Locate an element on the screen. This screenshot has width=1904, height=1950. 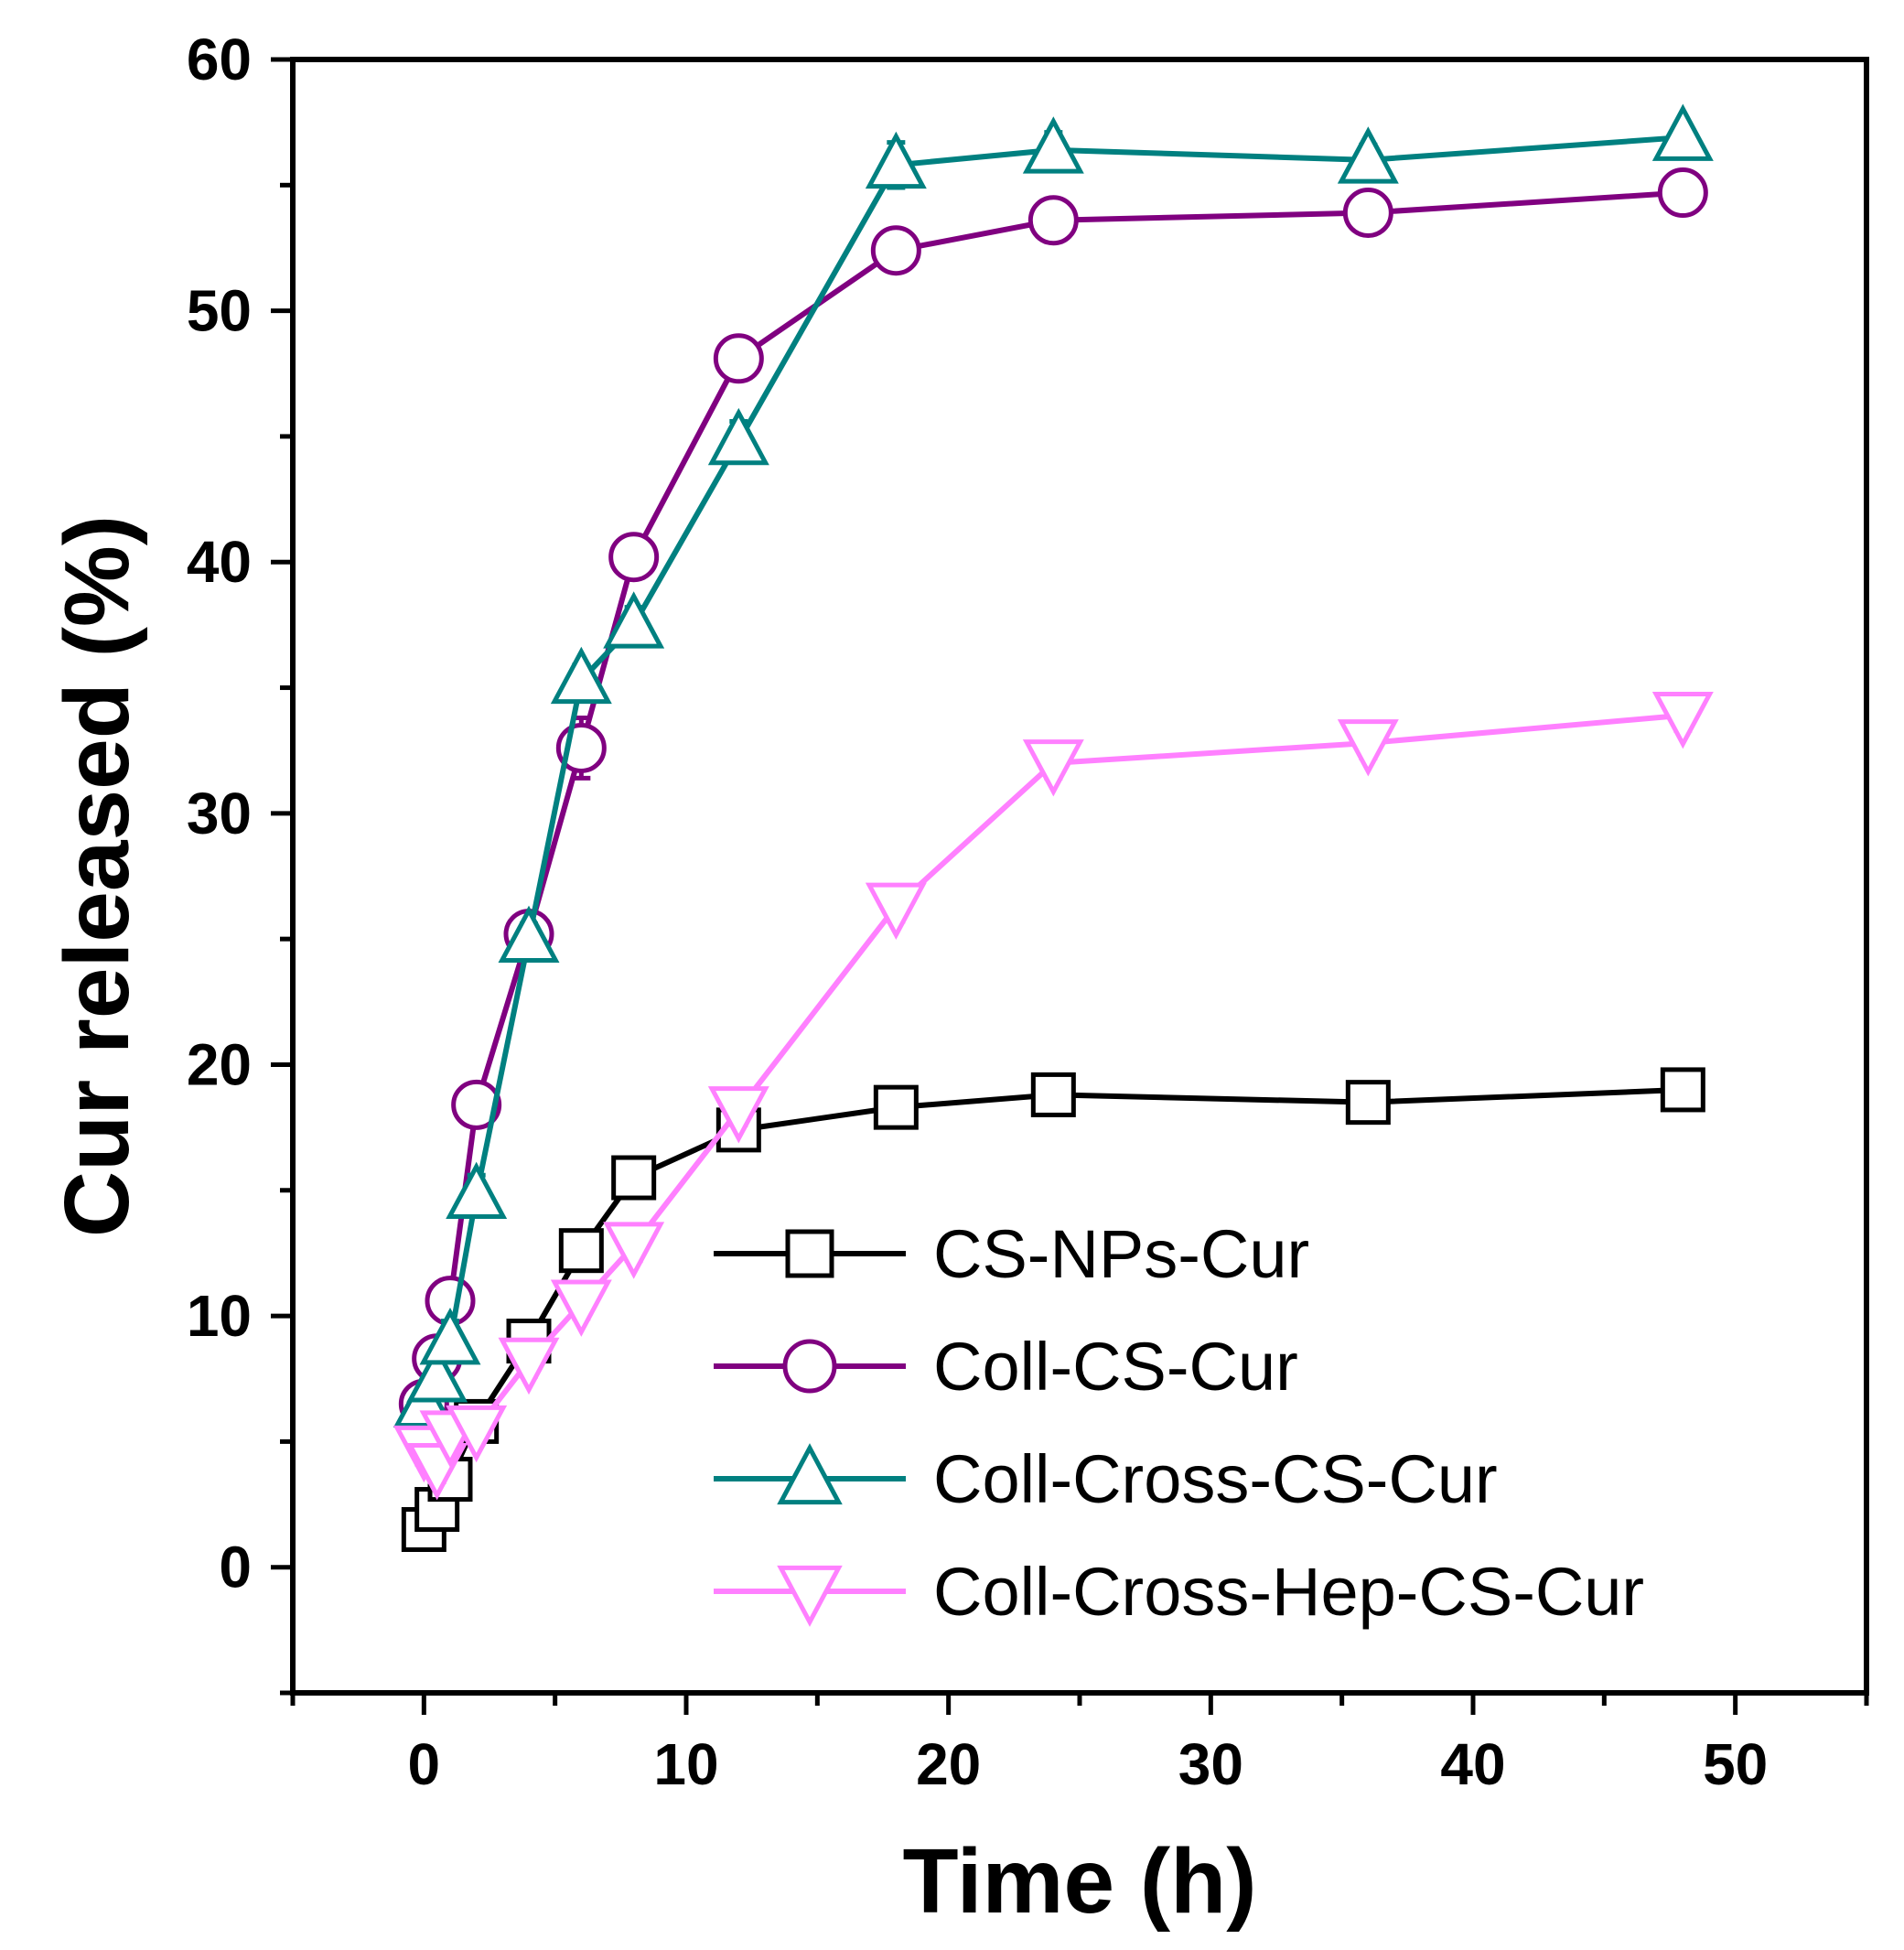
y-tick-label: 50 is located at coordinates (219, 311).